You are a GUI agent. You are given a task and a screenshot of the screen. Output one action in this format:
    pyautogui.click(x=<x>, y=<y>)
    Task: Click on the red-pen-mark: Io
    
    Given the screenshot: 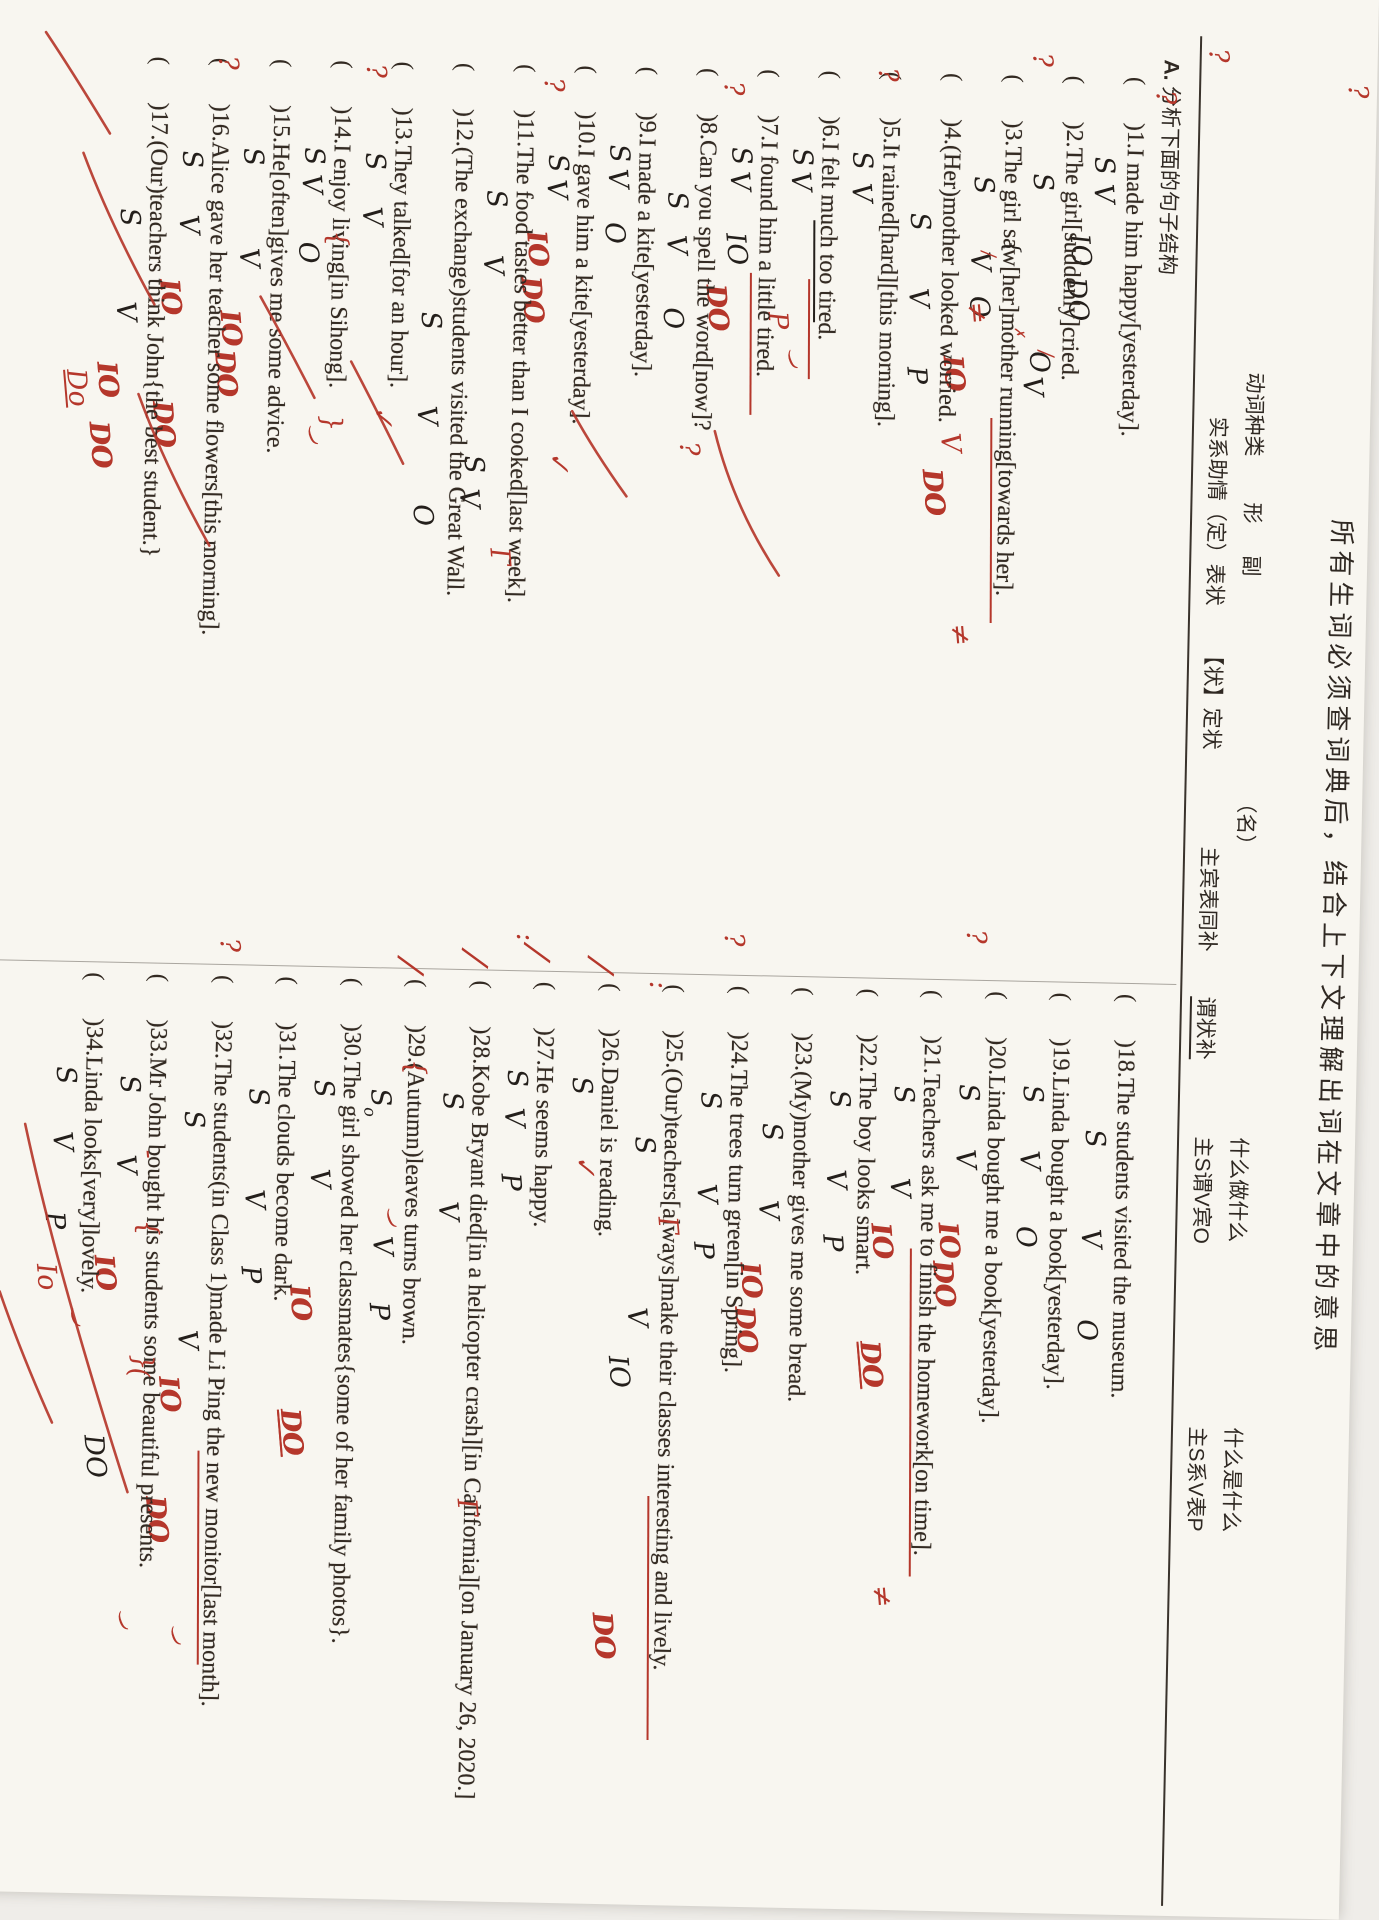 What is the action you would take?
    pyautogui.click(x=46, y=1277)
    